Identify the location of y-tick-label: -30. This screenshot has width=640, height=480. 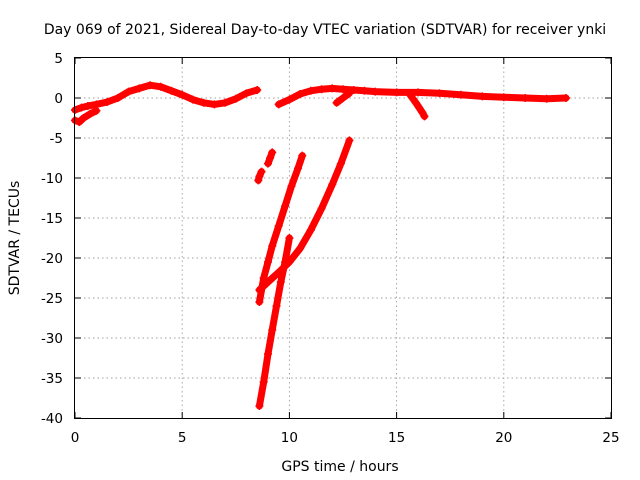
(52, 339).